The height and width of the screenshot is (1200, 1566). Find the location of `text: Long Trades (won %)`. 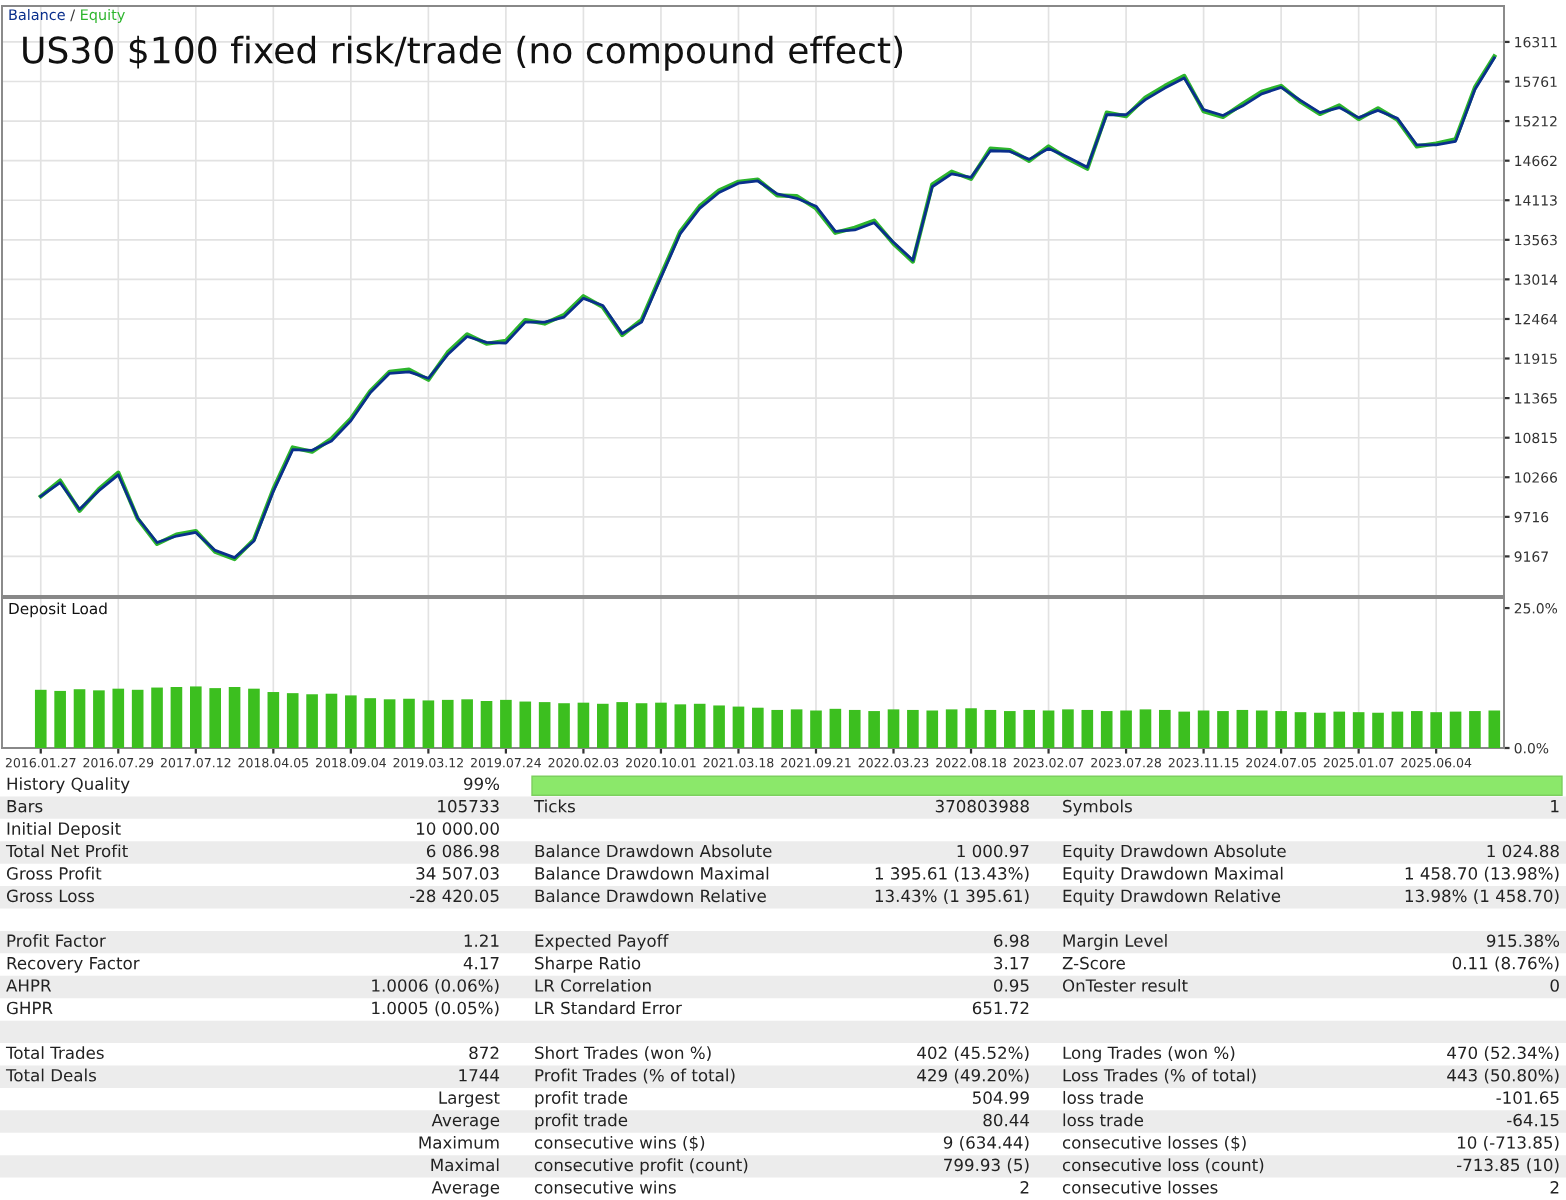

text: Long Trades (won %) is located at coordinates (1149, 1054).